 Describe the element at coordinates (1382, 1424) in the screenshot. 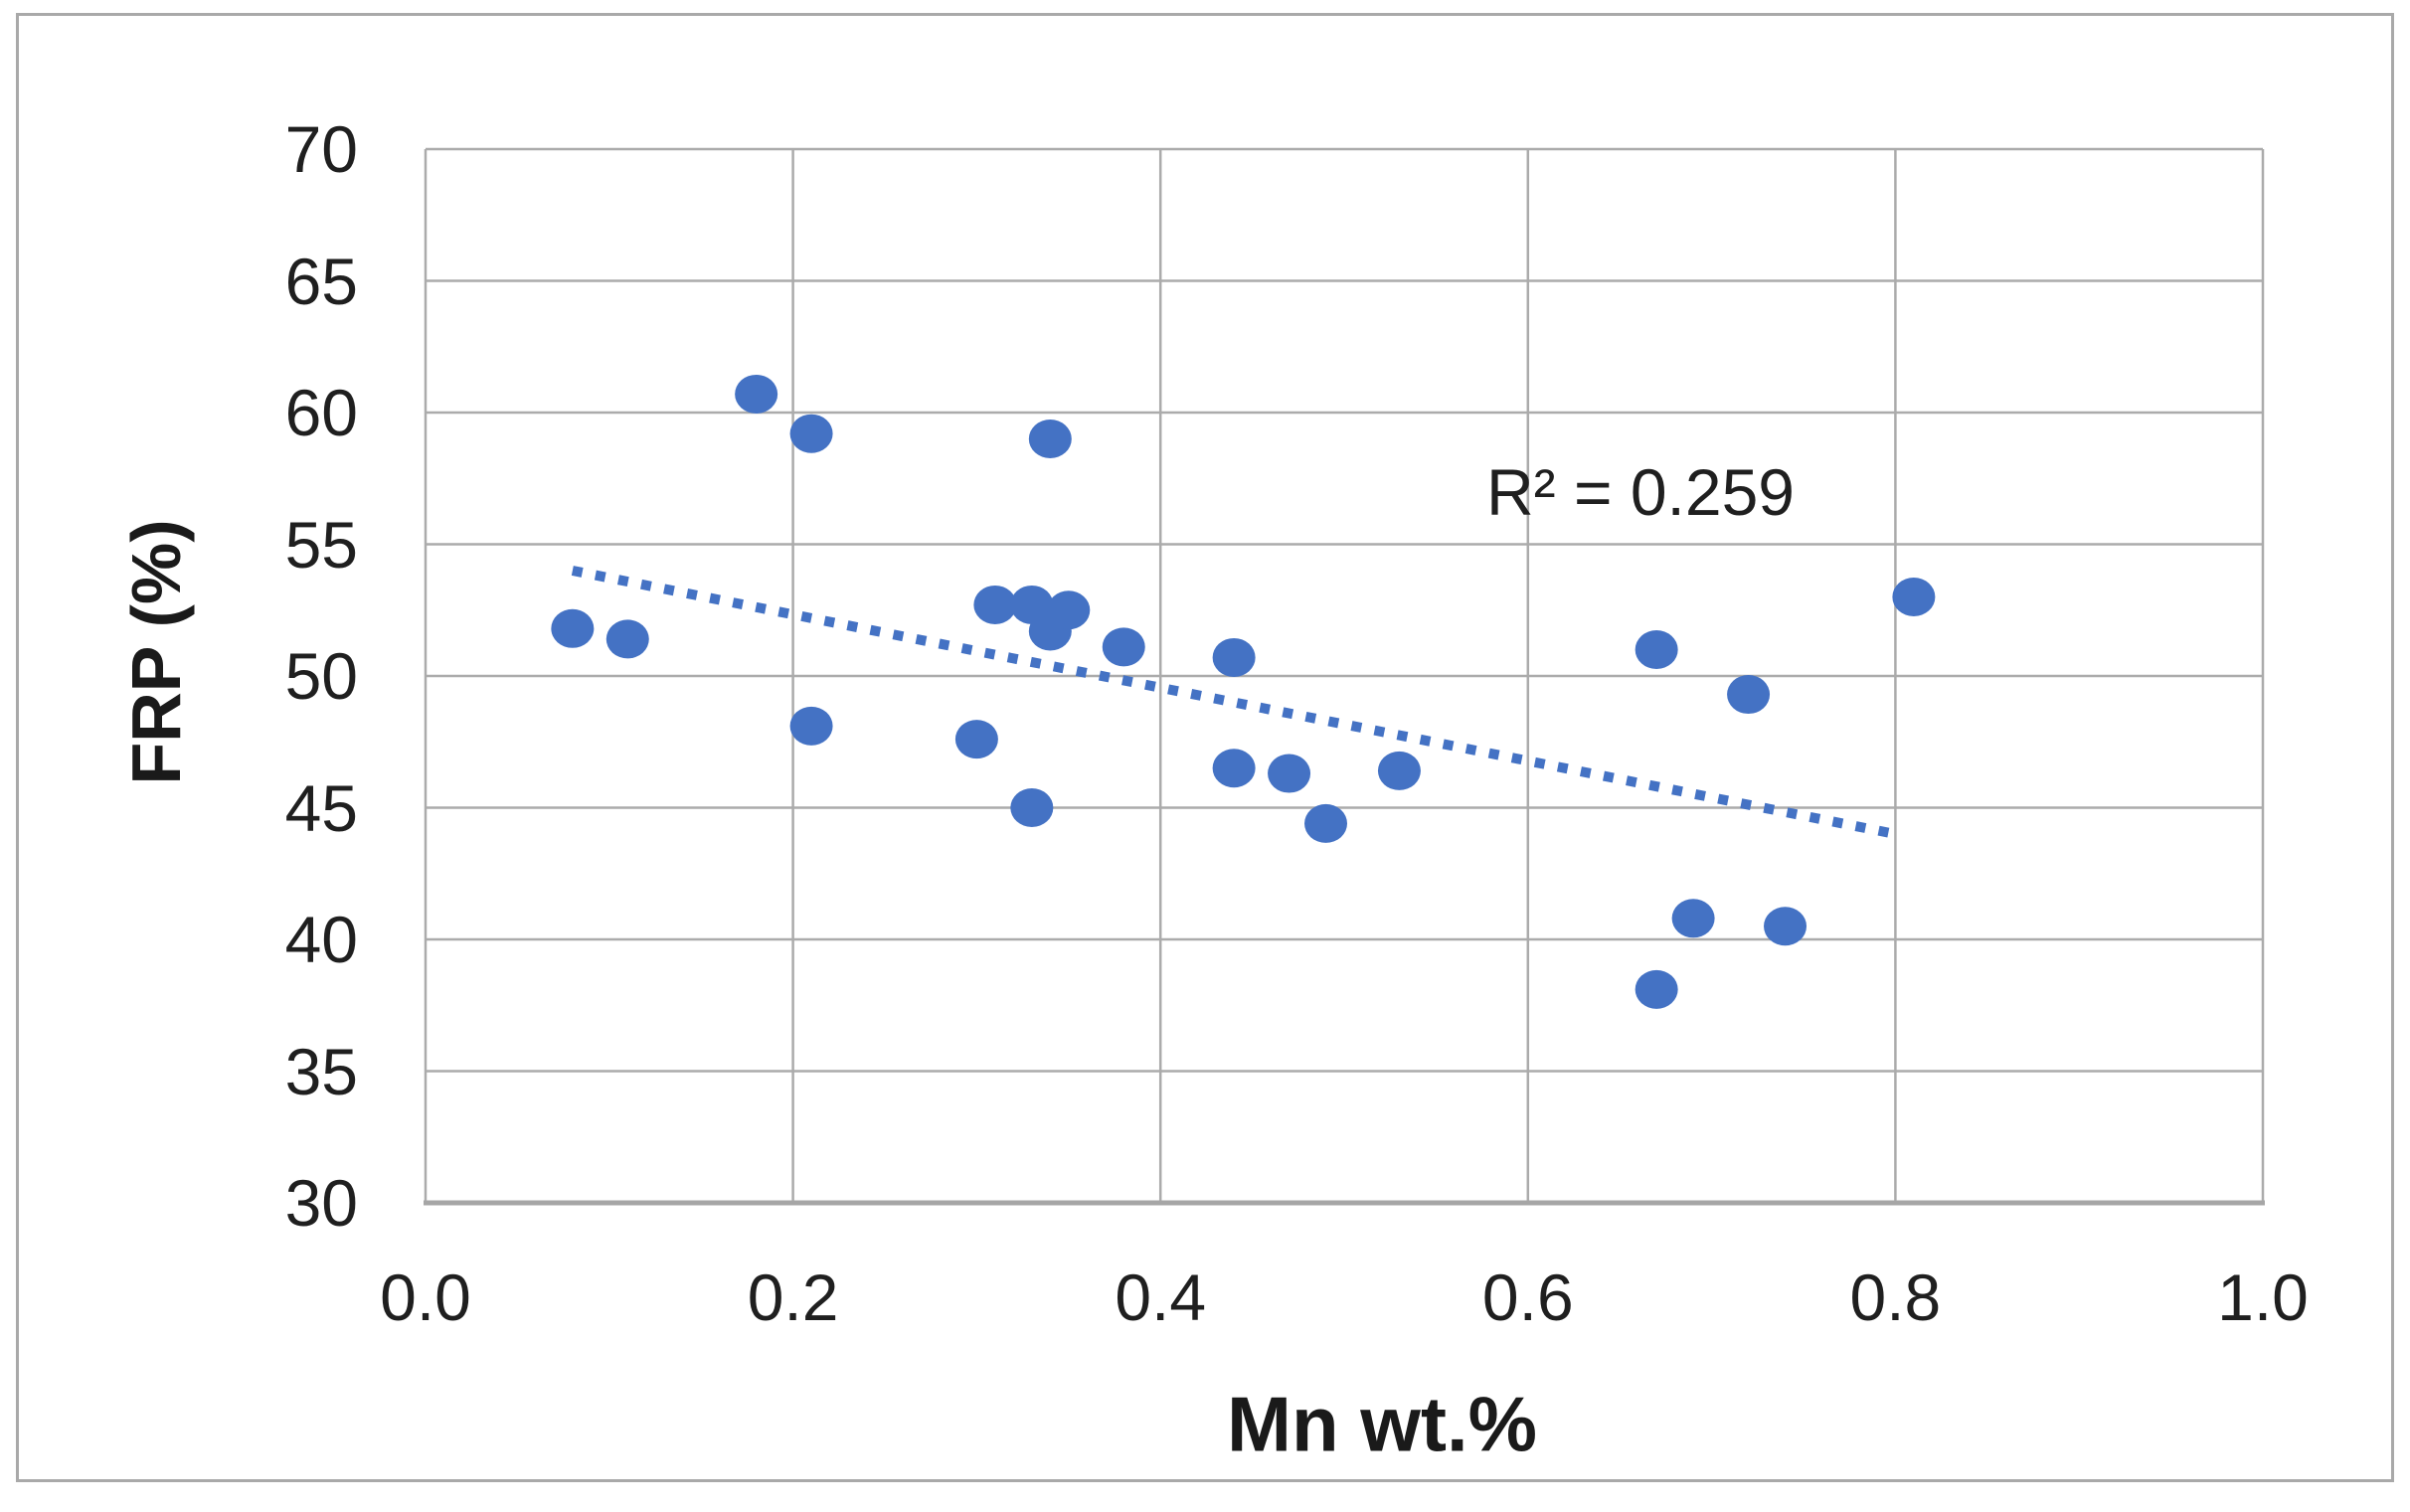

I see `x-axis-title: Mn wt.%` at that location.